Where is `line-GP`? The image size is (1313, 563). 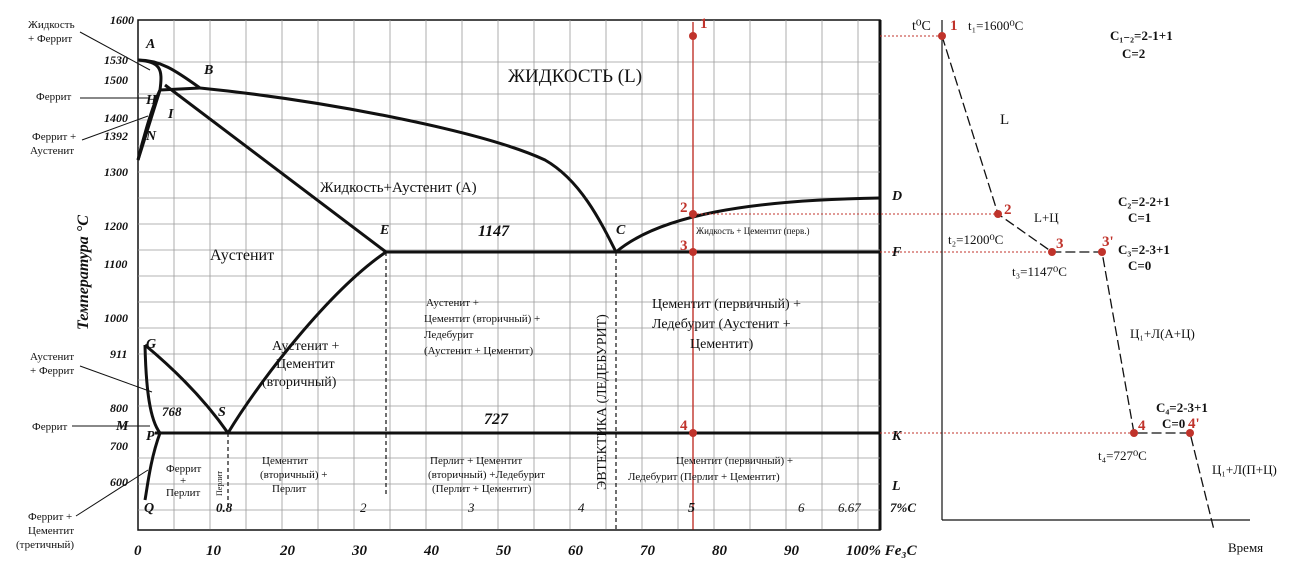
line-GP is located at coordinates (152, 389).